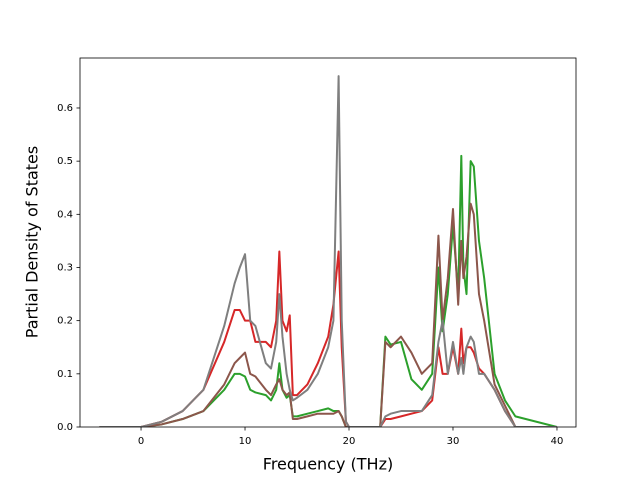 The height and width of the screenshot is (480, 640). What do you see at coordinates (245, 441) in the screenshot?
I see `x-tick-label: 10` at bounding box center [245, 441].